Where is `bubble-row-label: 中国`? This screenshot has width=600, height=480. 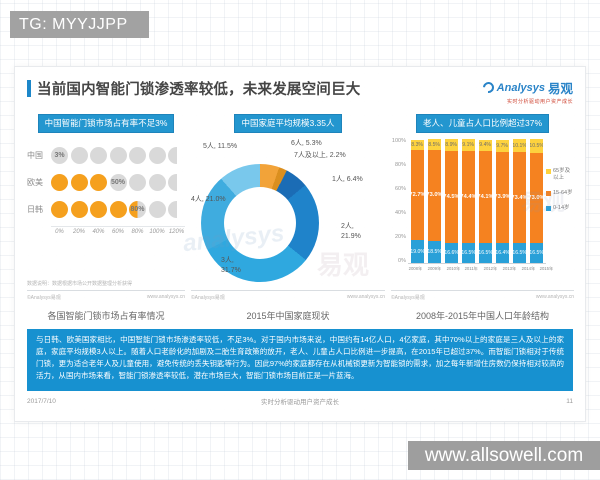 bubble-row-label: 中国 is located at coordinates (35, 156).